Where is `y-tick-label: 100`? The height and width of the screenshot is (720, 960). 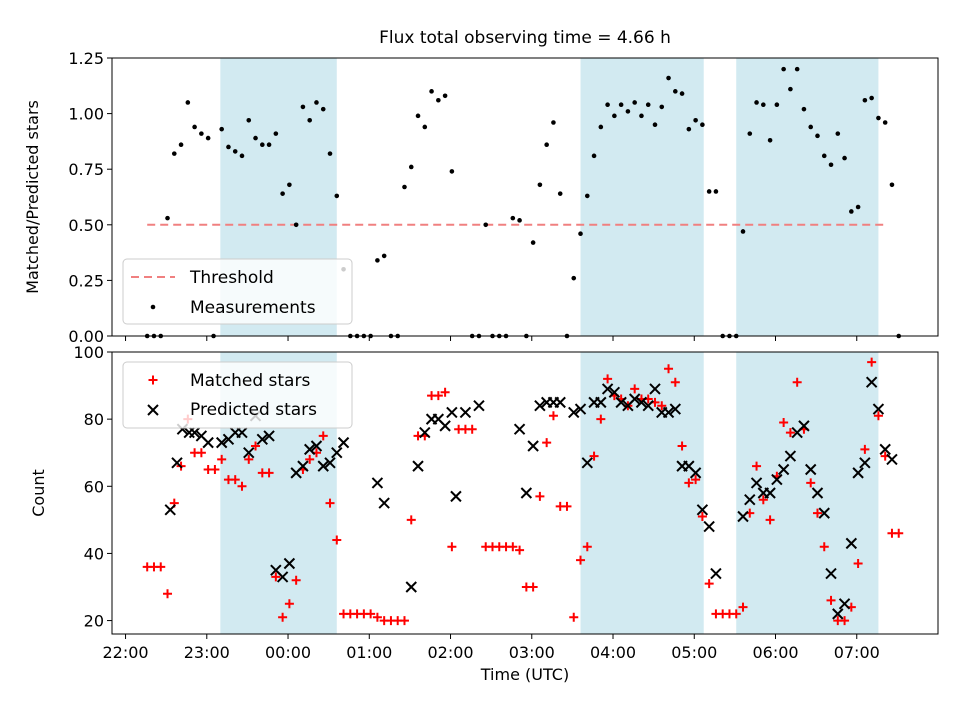
y-tick-label: 100 is located at coordinates (88, 352).